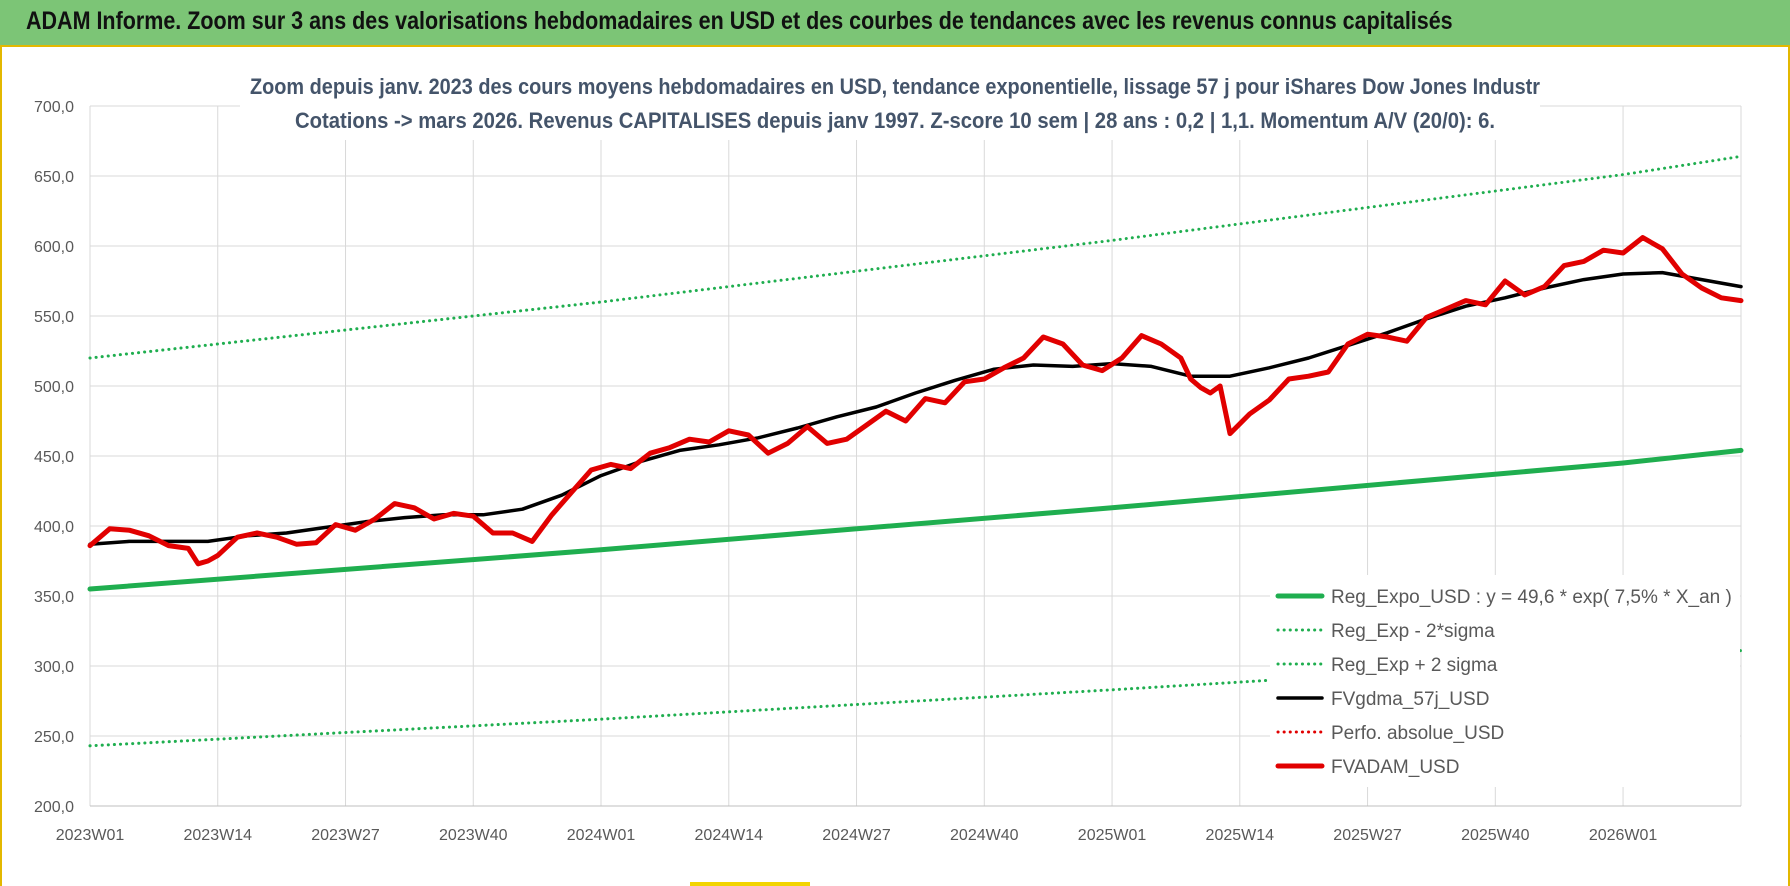 The width and height of the screenshot is (1790, 886). Describe the element at coordinates (54, 737) in the screenshot. I see `y-tick-label: 250,0` at that location.